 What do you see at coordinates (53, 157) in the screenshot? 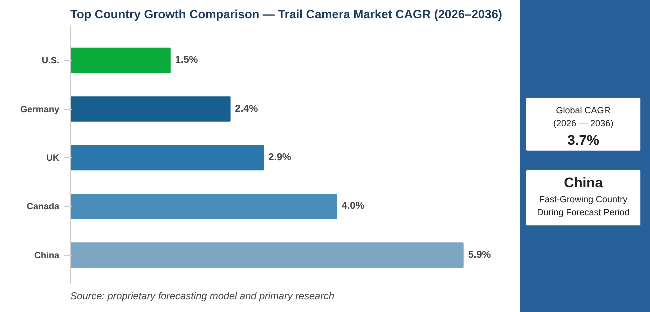
I see `y-tick-label: UK` at bounding box center [53, 157].